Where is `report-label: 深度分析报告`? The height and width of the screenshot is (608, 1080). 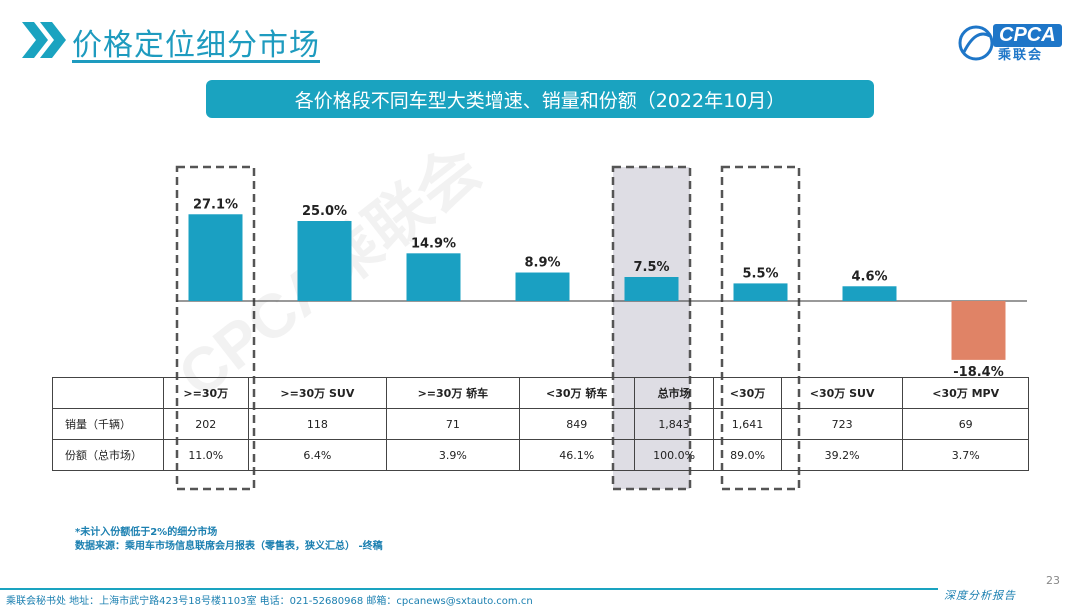
report-label: 深度分析报告 is located at coordinates (980, 595).